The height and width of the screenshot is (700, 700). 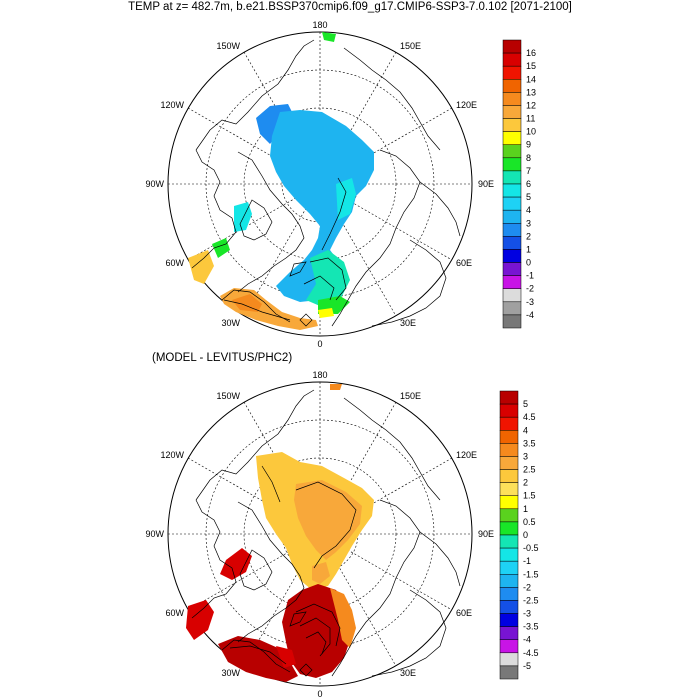 What do you see at coordinates (236, 564) in the screenshot?
I see `bottom-field-red-left` at bounding box center [236, 564].